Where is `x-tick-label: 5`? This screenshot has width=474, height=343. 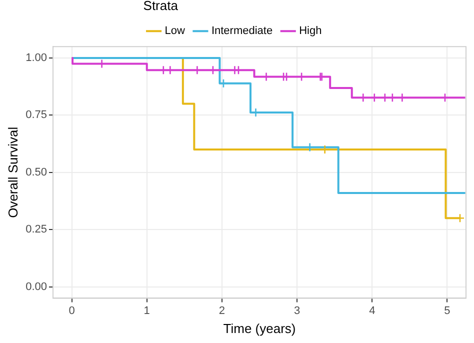 x-tick-label: 5 is located at coordinates (447, 310).